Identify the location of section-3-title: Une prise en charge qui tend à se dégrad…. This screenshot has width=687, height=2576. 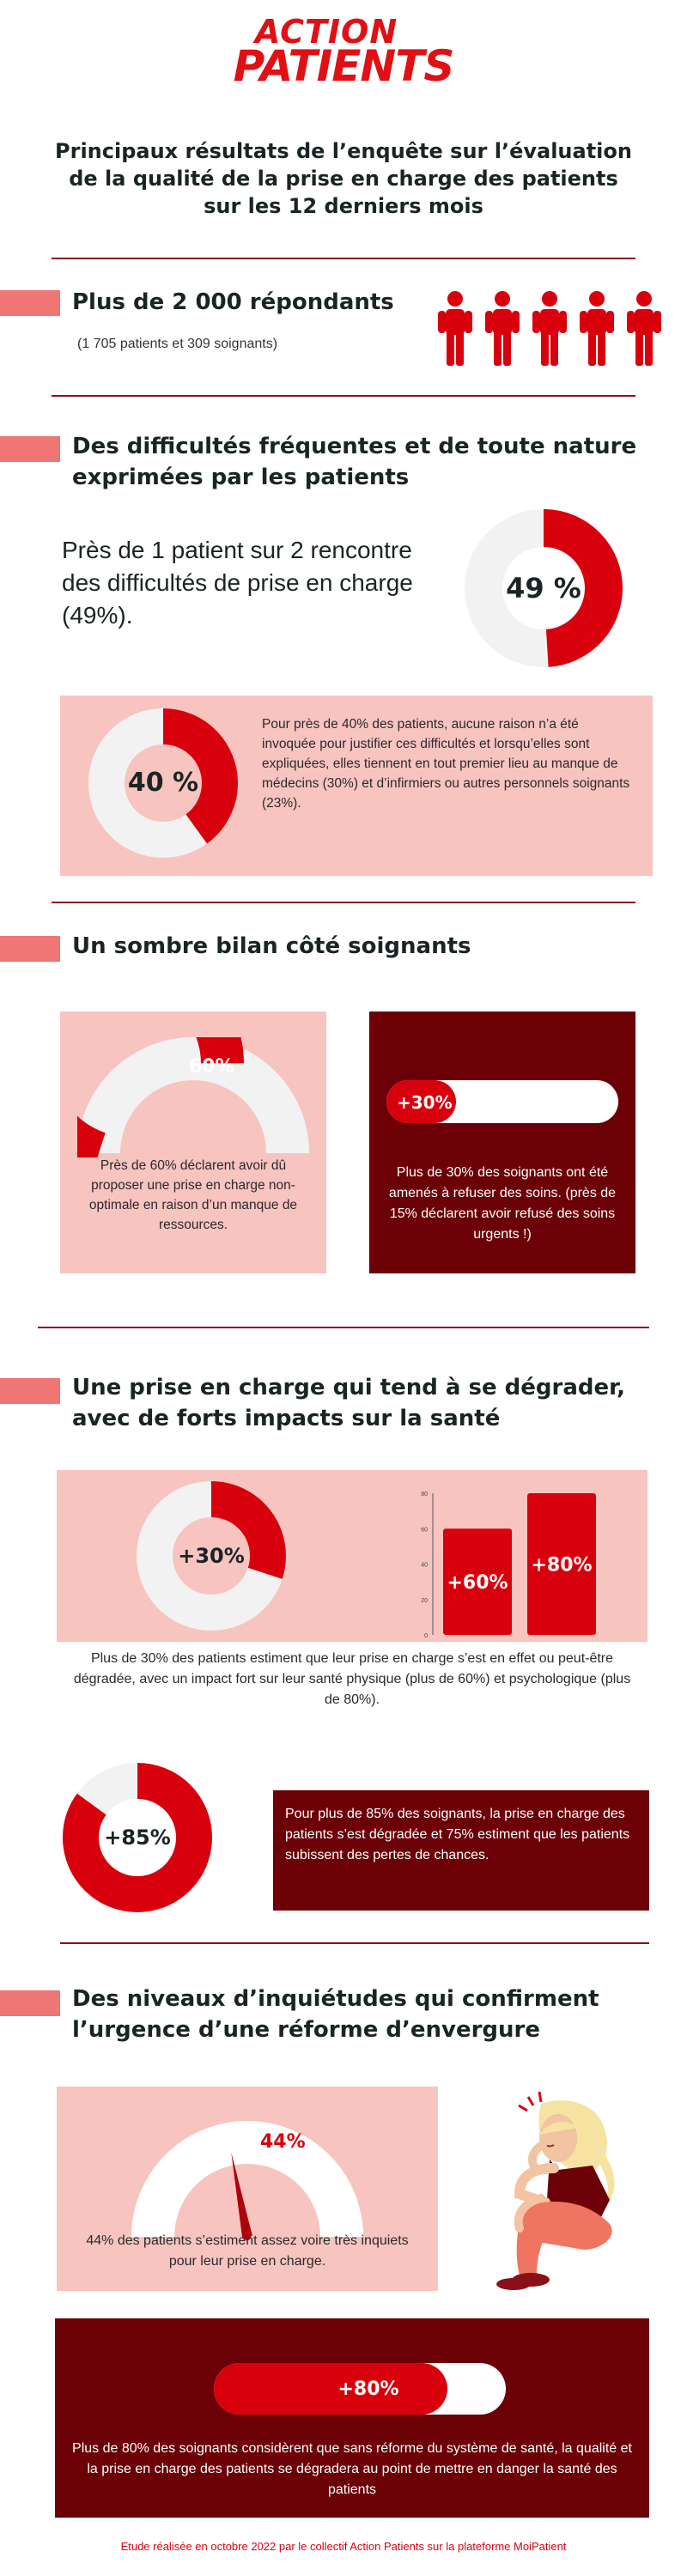
(349, 1403).